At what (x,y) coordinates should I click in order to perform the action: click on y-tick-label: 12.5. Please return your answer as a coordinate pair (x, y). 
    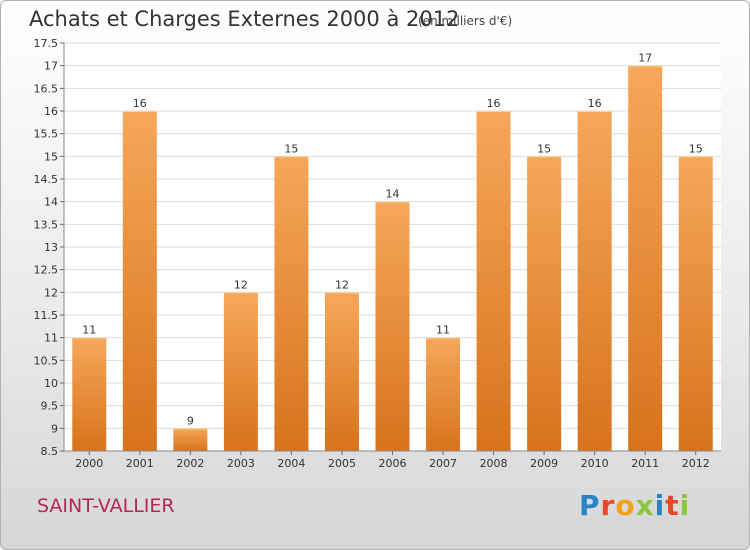
    Looking at the image, I should click on (46, 270).